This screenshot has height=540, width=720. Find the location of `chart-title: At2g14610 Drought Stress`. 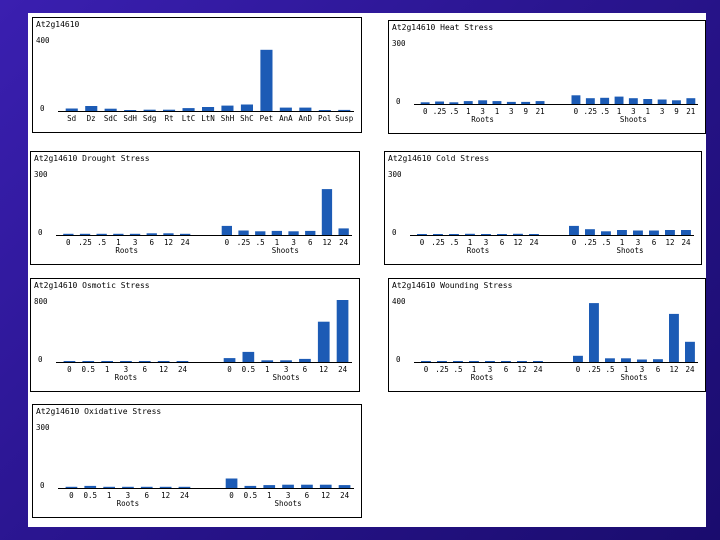

chart-title: At2g14610 Drought Stress is located at coordinates (92, 158).